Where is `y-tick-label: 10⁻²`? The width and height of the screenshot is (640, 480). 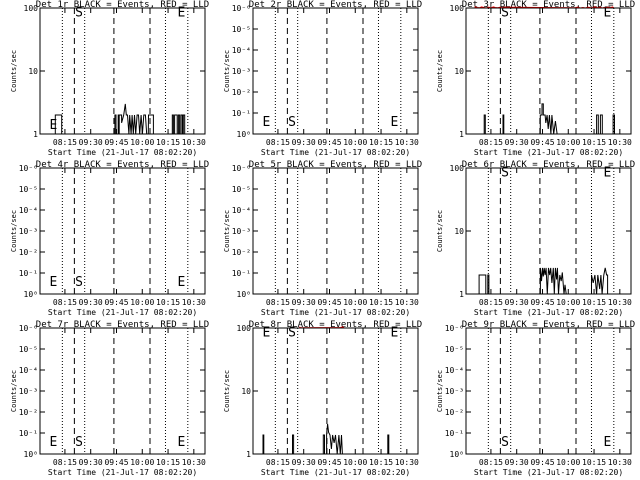
y-tick-label: 10⁻² is located at coordinates (28, 252).